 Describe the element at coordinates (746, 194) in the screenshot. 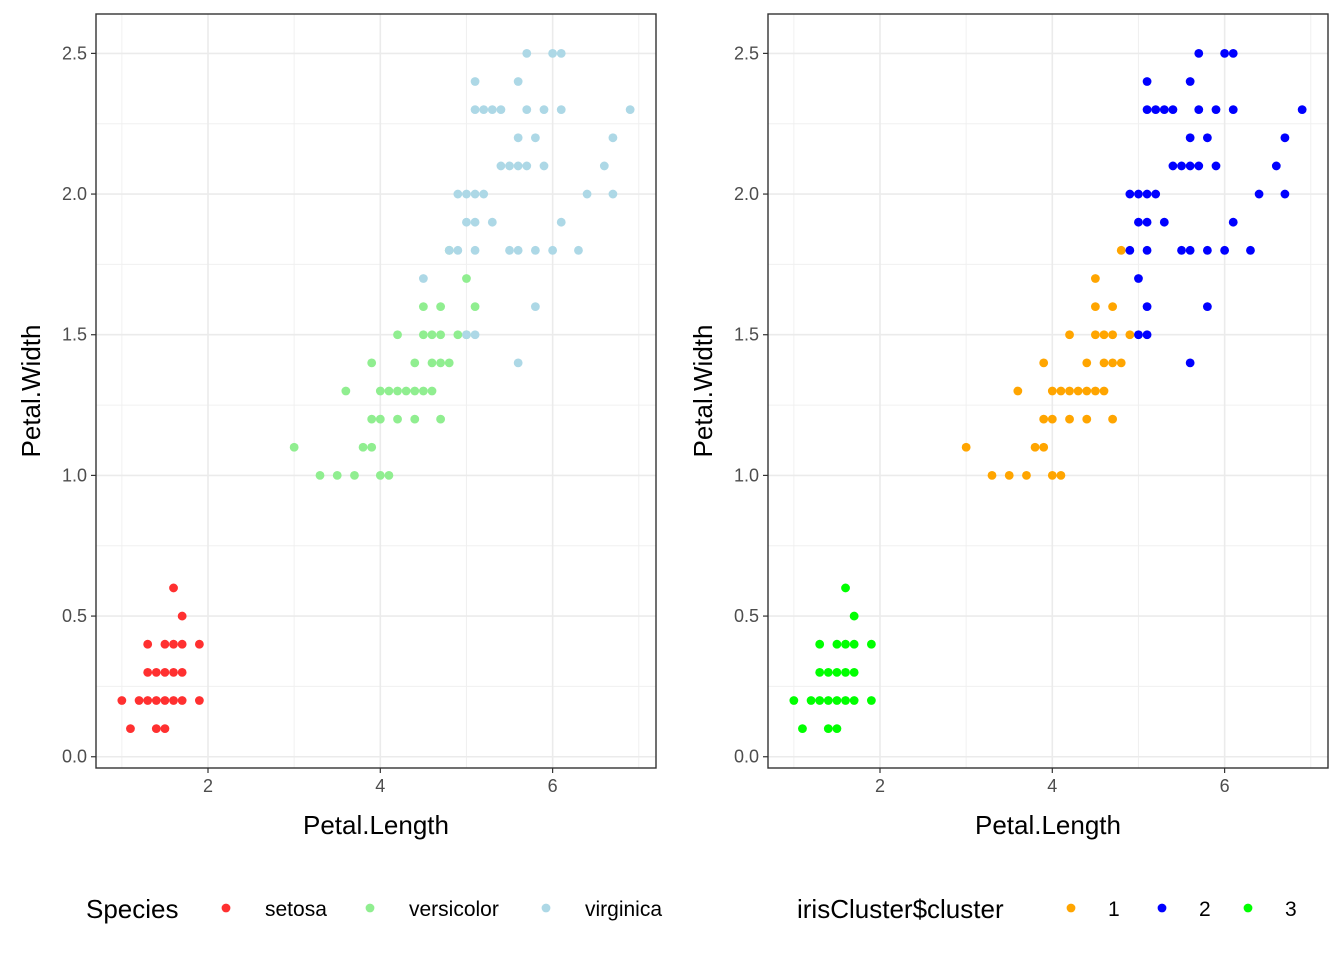

I see `y-tick-label: 2.0` at that location.